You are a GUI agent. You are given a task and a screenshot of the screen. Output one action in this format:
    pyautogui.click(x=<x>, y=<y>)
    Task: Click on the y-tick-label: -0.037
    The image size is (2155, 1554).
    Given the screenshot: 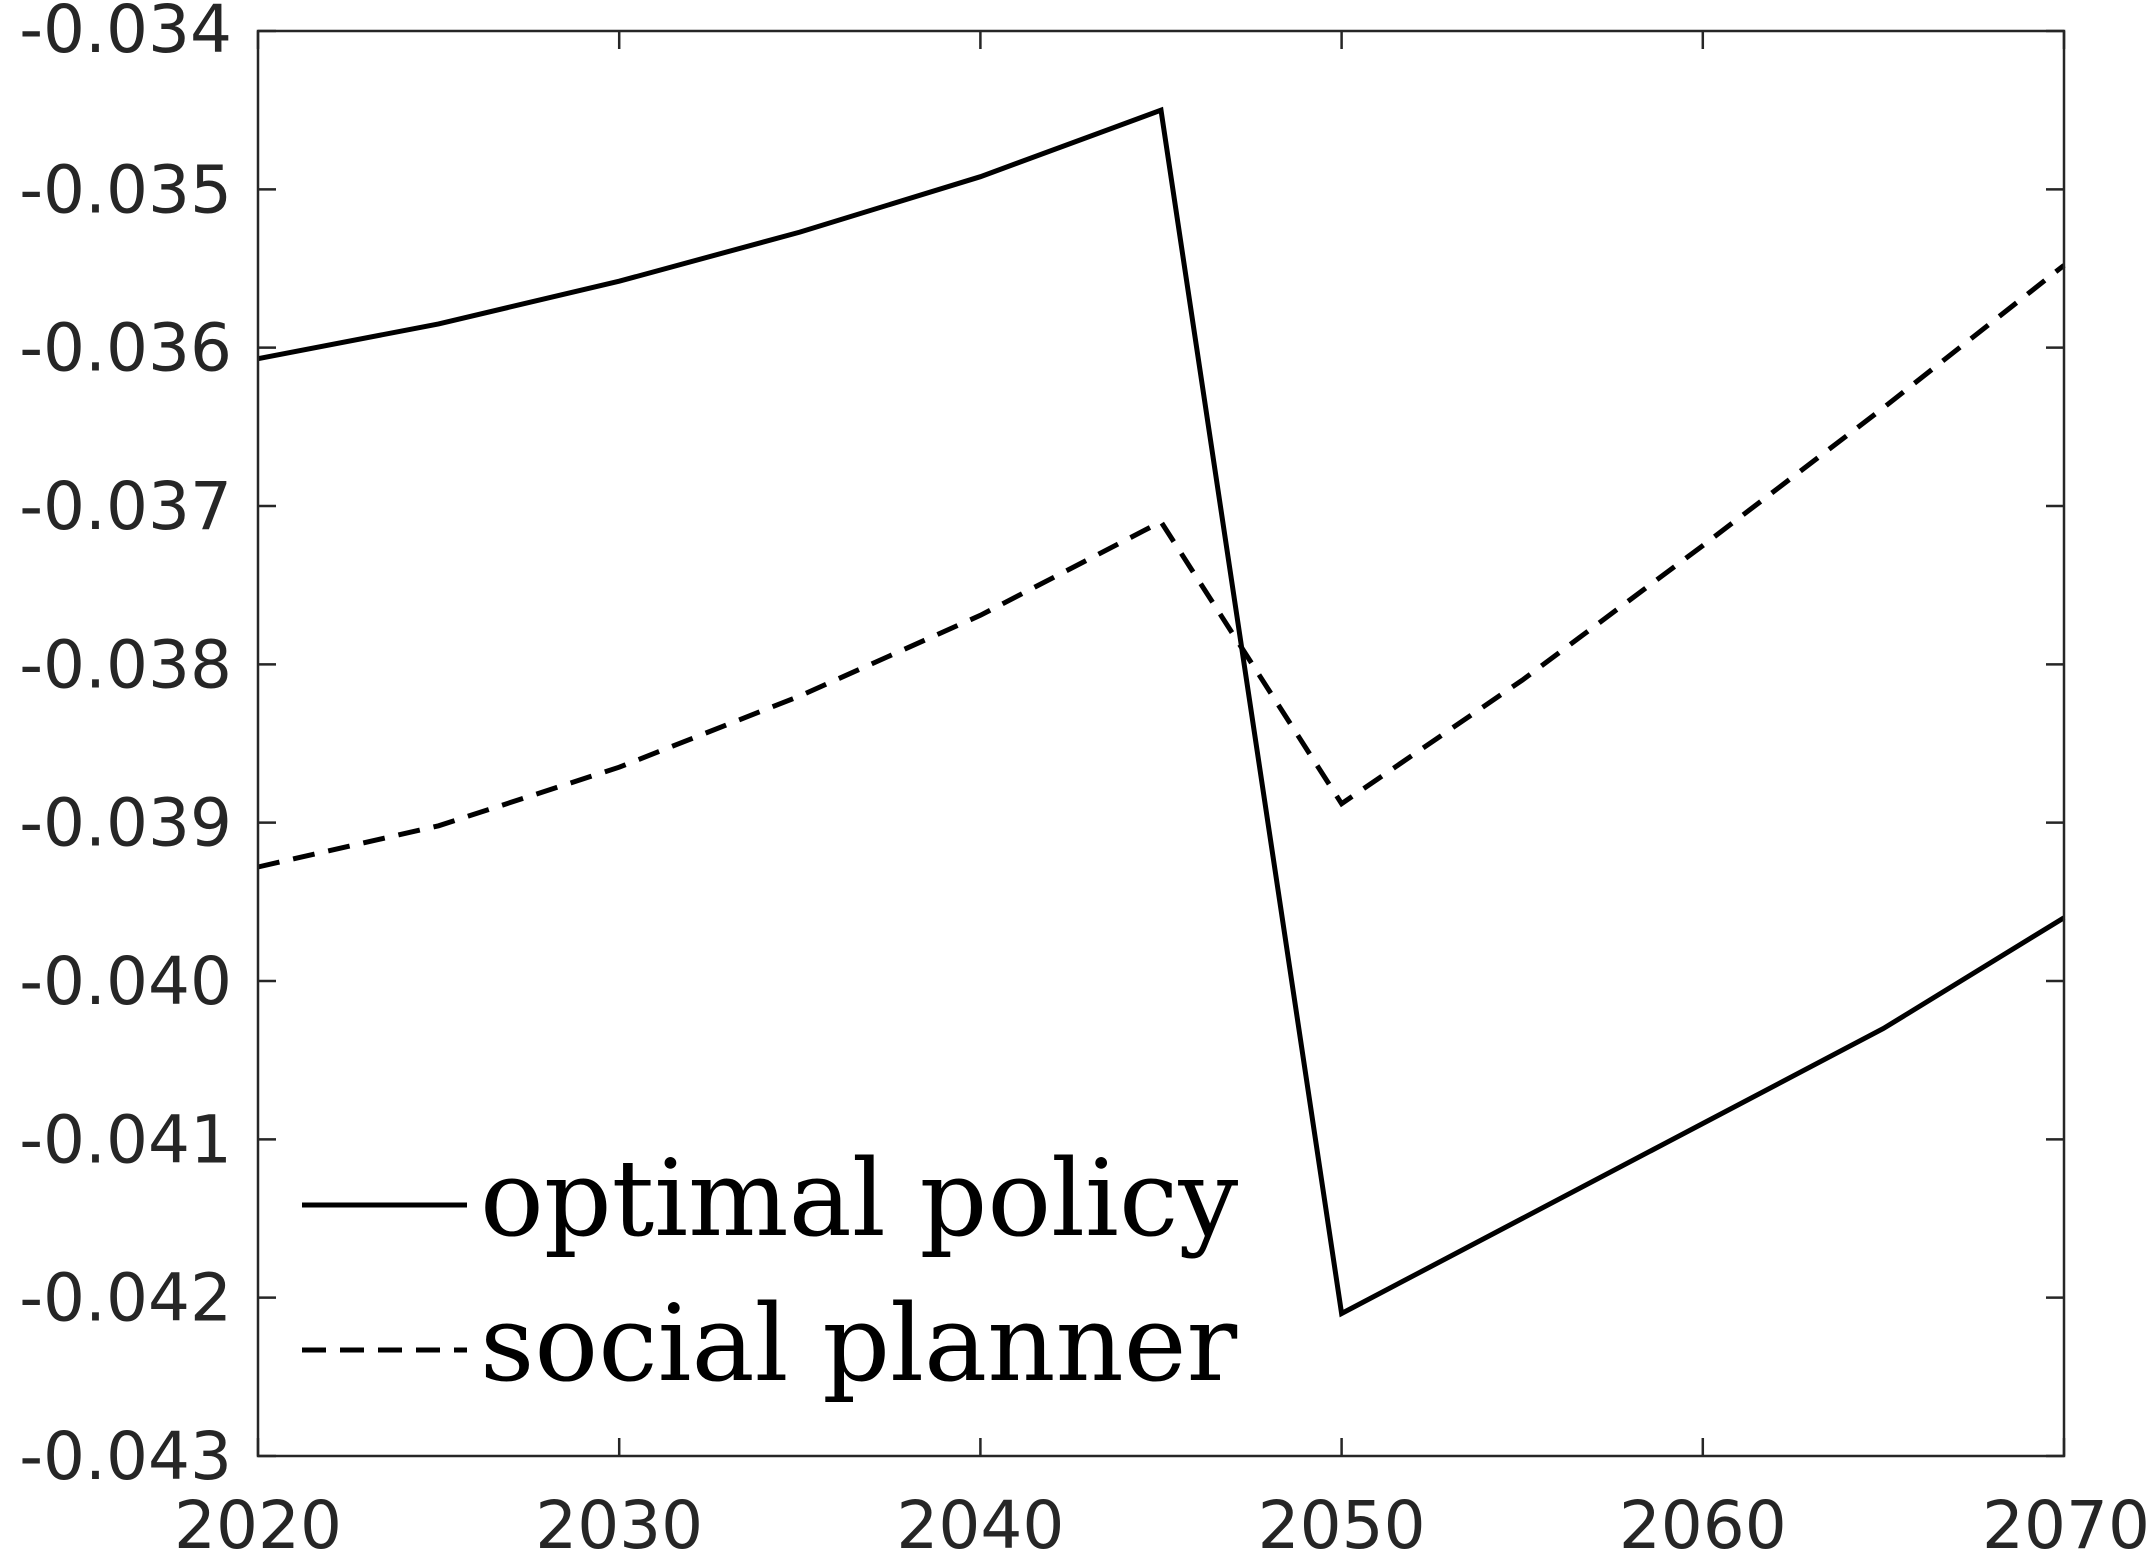 What is the action you would take?
    pyautogui.click(x=125, y=506)
    